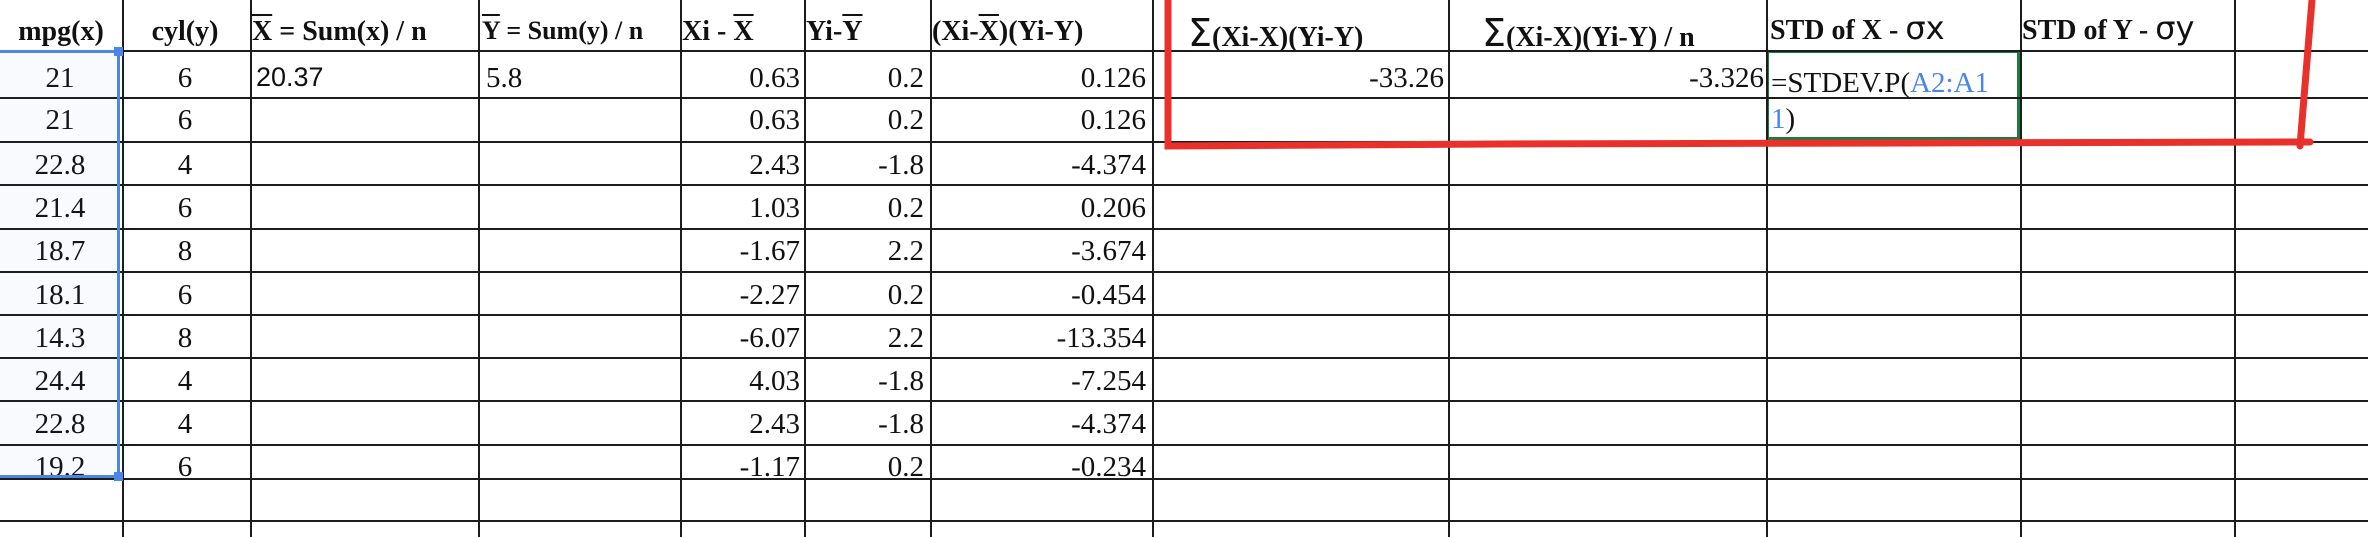 The image size is (2368, 537). What do you see at coordinates (262, 31) in the screenshot?
I see `header-xbar-symbol: X` at bounding box center [262, 31].